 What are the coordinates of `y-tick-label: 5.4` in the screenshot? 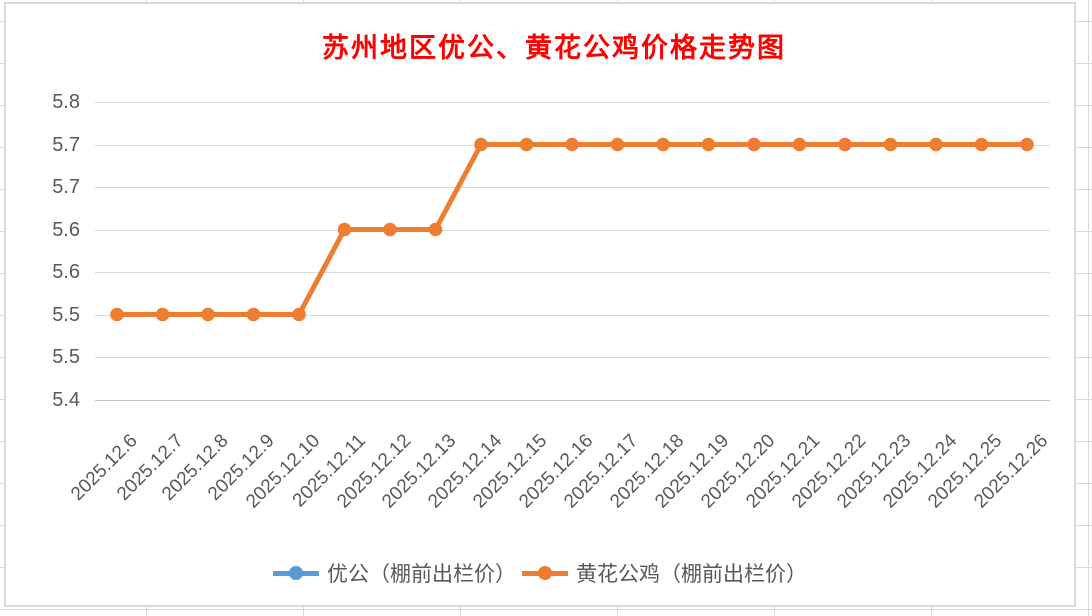 It's located at (66, 399).